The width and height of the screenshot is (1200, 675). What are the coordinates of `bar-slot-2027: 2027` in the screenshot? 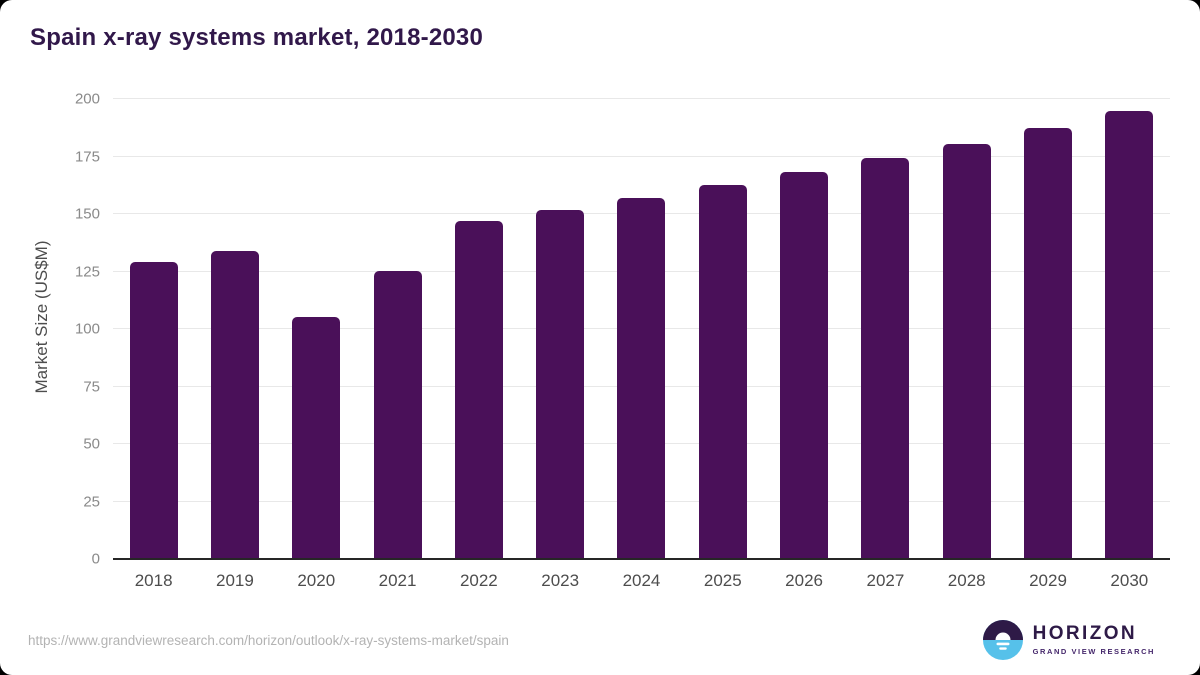 It's located at (885, 344).